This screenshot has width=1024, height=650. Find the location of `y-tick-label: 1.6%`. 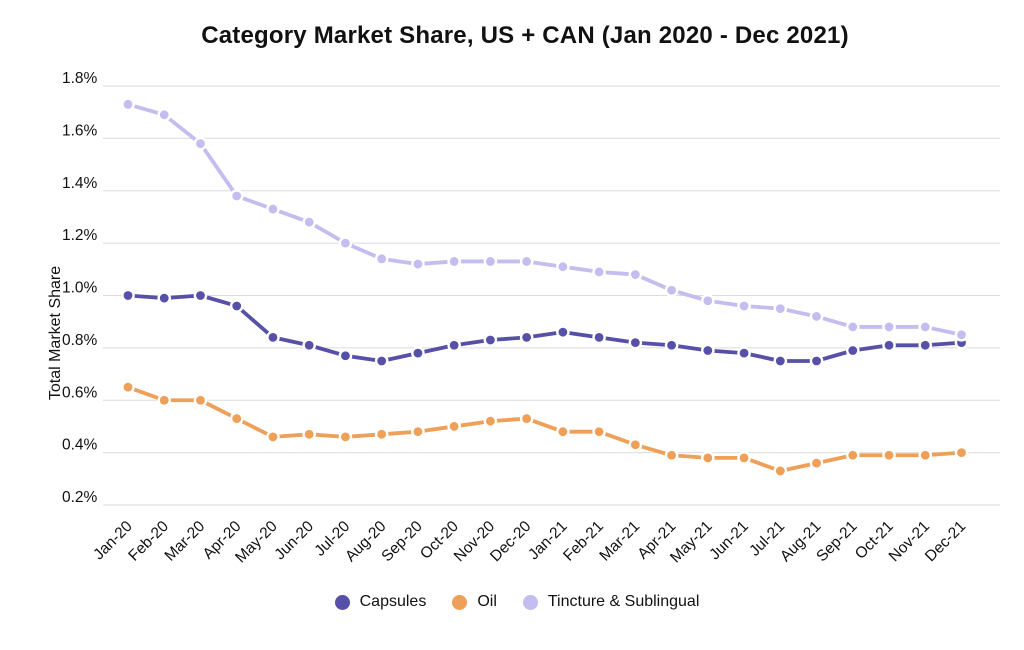

y-tick-label: 1.6% is located at coordinates (80, 130).